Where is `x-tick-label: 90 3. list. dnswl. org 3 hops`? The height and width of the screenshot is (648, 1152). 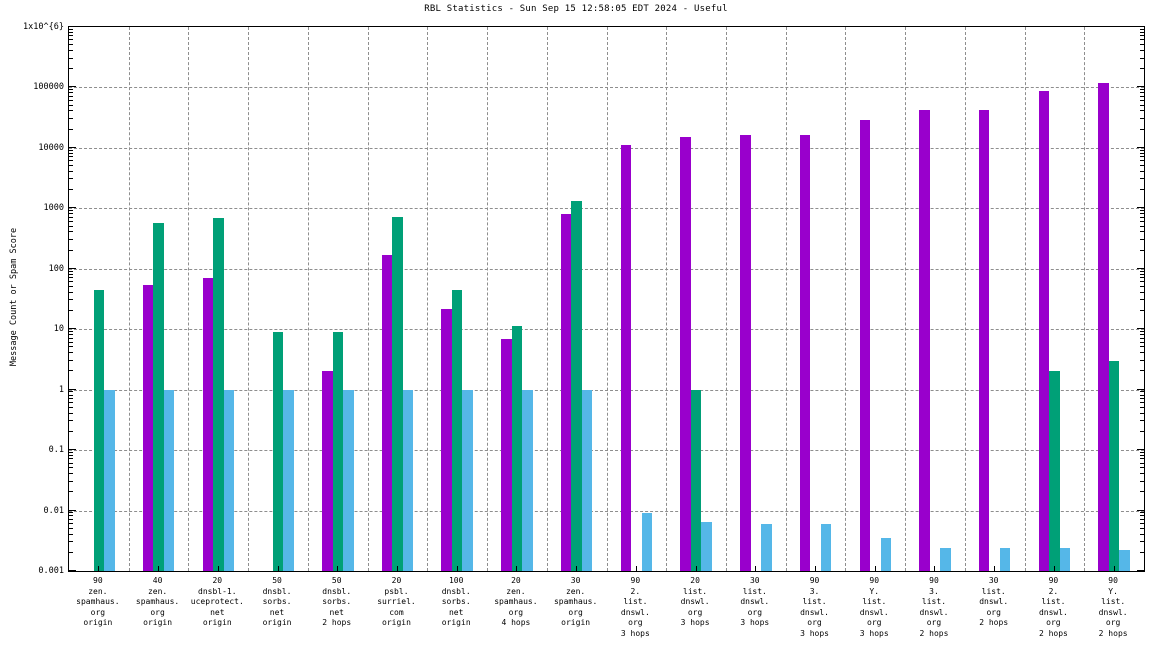 x-tick-label: 90 3. list. dnswl. org 3 hops is located at coordinates (814, 607).